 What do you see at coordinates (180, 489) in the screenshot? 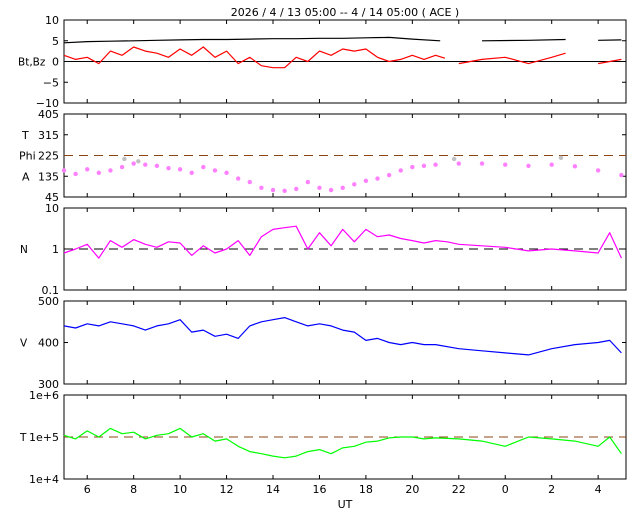
I see `x-tick-label: 10` at bounding box center [180, 489].